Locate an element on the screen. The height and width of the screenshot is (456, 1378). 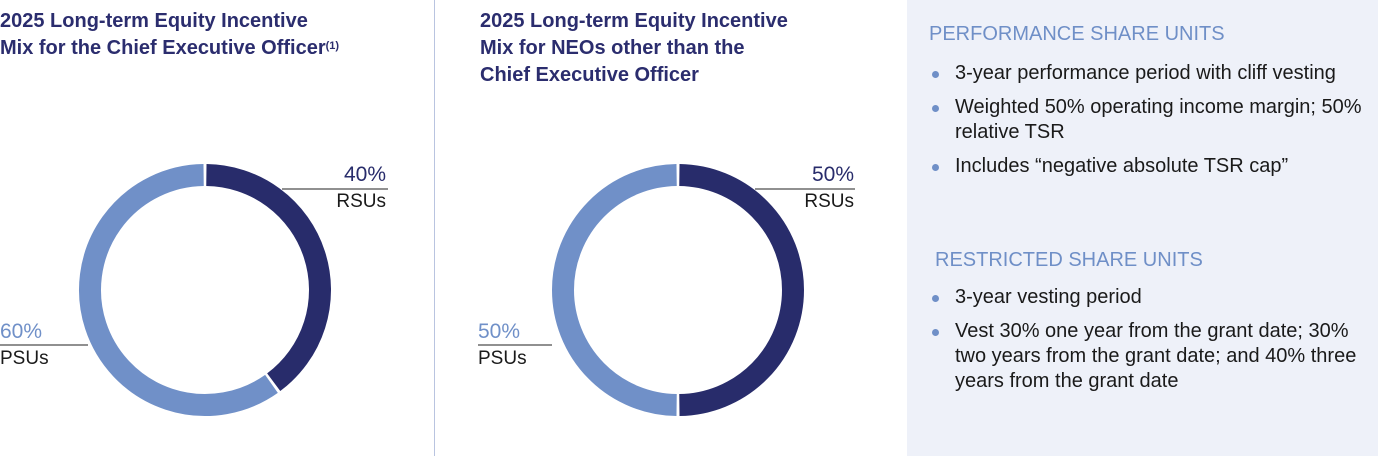
chart1-psu-percent: 60% is located at coordinates (21, 331).